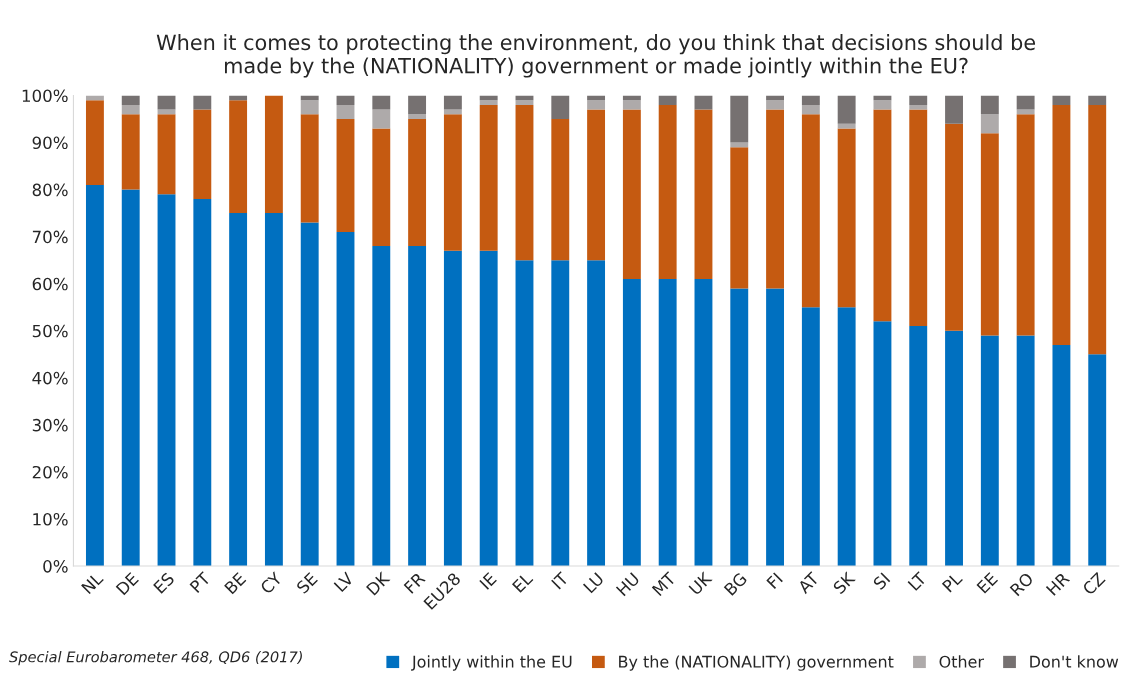  Describe the element at coordinates (50, 331) in the screenshot. I see `y-tick-label: 50%` at that location.